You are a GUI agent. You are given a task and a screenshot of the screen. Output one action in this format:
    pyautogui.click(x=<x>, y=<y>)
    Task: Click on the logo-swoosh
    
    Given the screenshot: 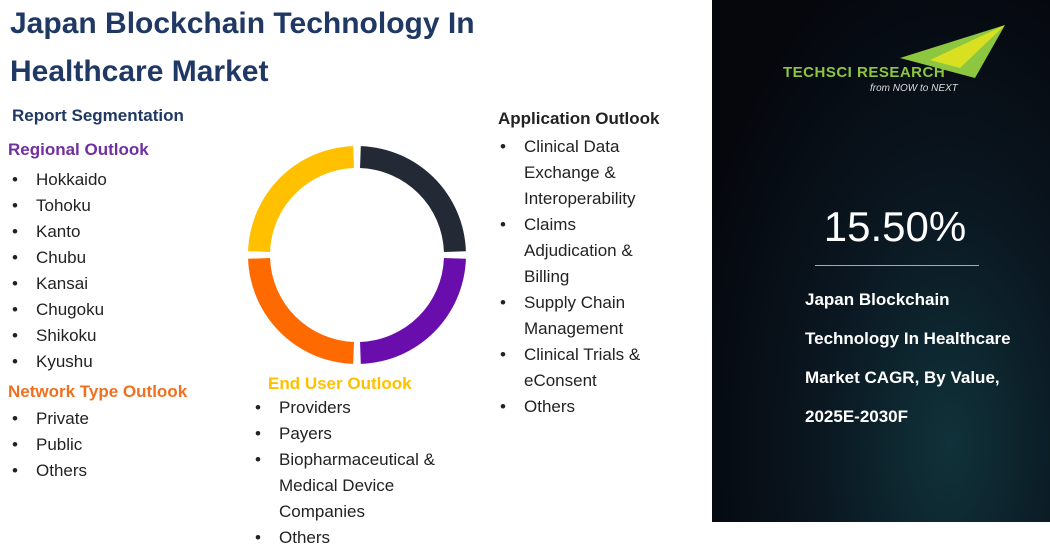 What is the action you would take?
    pyautogui.click(x=967, y=46)
    